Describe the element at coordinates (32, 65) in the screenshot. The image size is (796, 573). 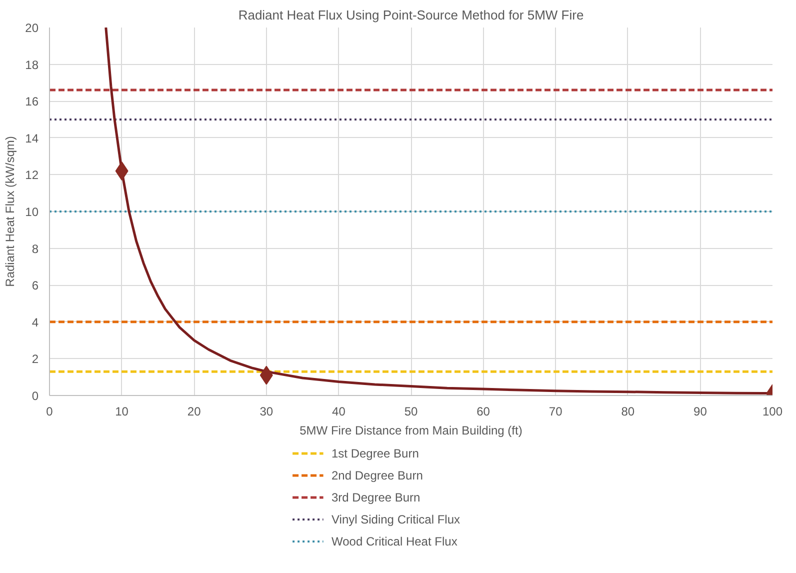
I see `y-tick-label: 18` at that location.